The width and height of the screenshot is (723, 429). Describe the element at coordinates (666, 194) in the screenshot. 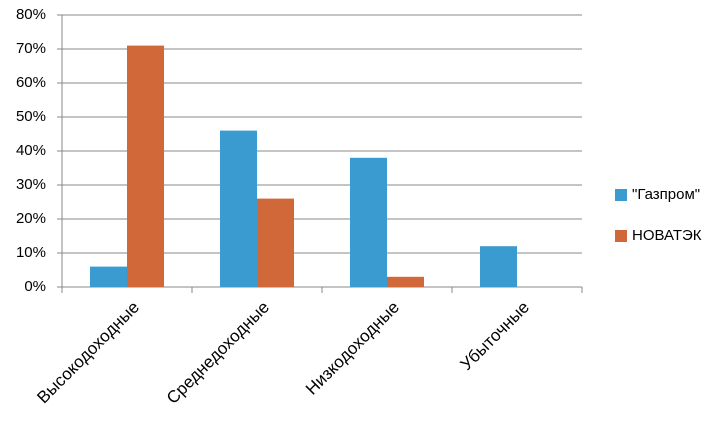

I see `legend-label: "Газпром"` at that location.